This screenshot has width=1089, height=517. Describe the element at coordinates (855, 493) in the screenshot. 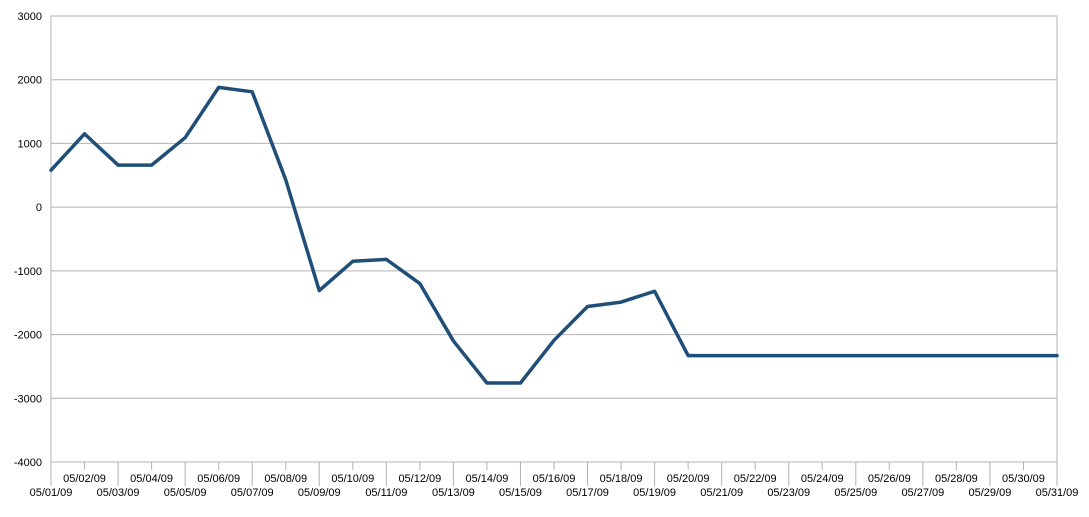

I see `x-tick-label: 05/25/09` at that location.